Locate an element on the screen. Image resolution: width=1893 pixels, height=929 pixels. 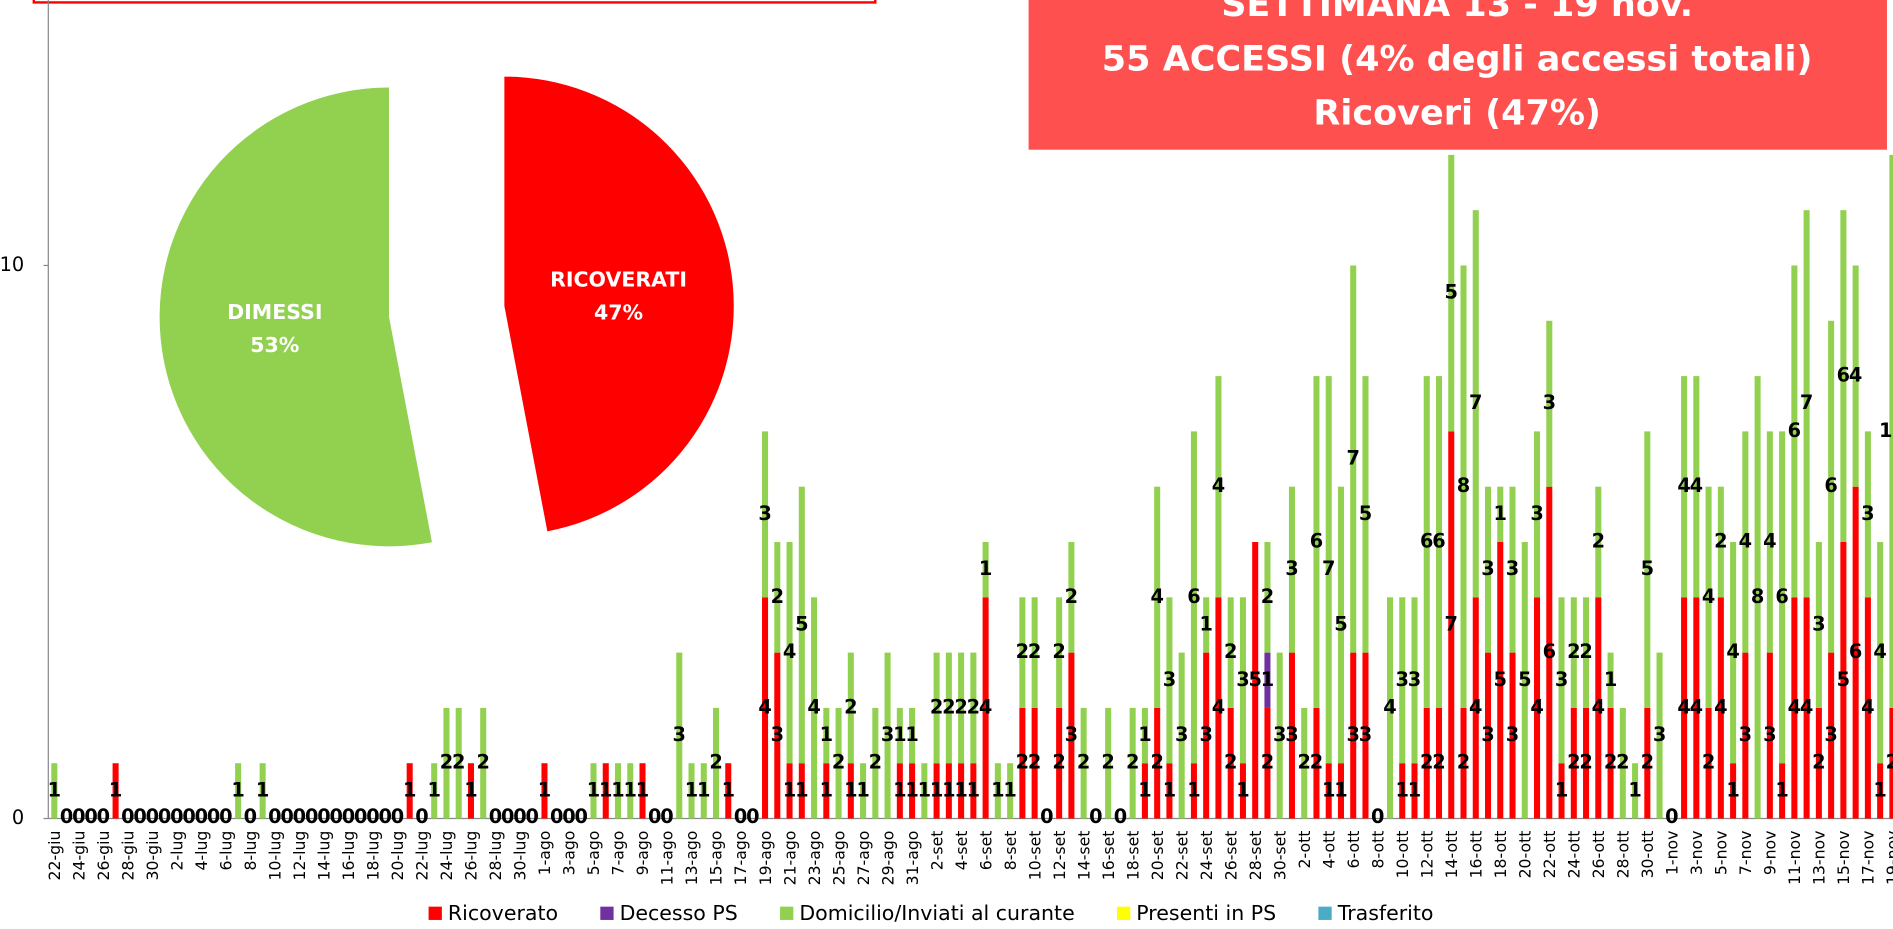
x-tick-label: 28-giu is located at coordinates (128, 856).